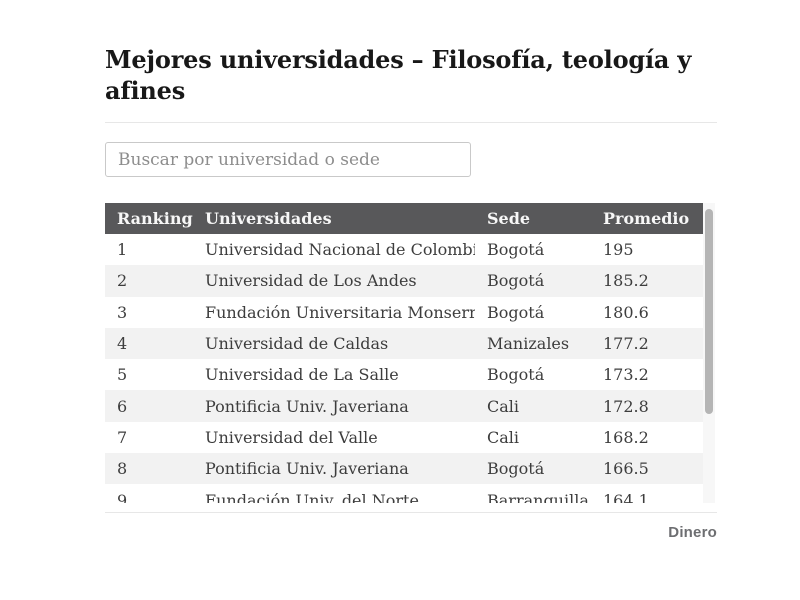  I want to click on table-row: 5 Universidad de La Salle Bogotá 173.2, so click(404, 375).